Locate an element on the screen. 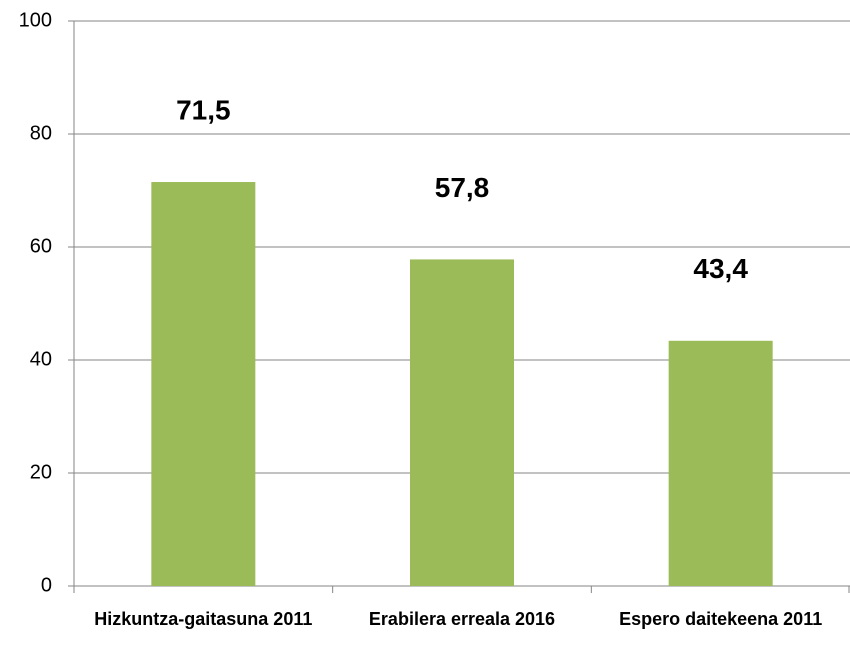 The height and width of the screenshot is (663, 850). x-tick-label: Erabilera erreala 2016 is located at coordinates (462, 619).